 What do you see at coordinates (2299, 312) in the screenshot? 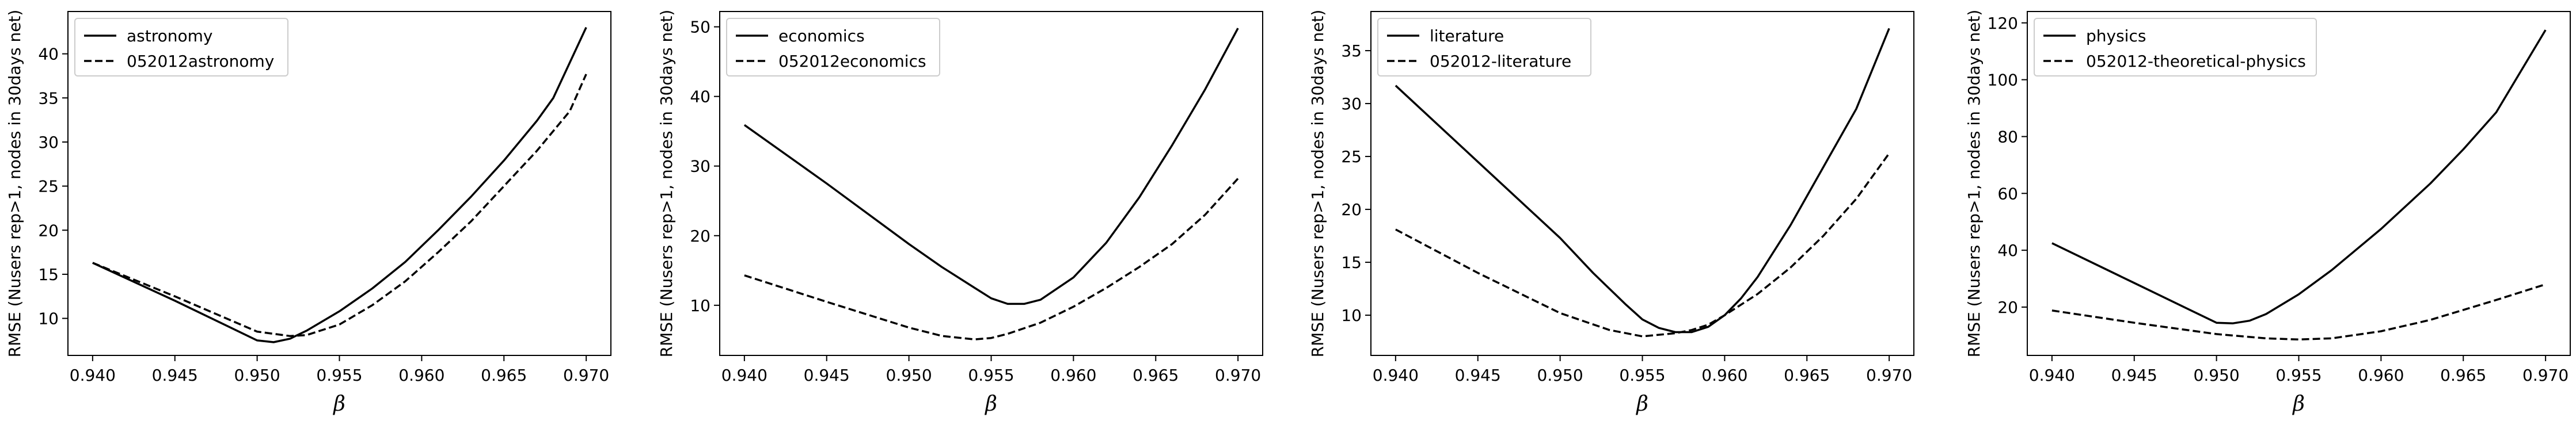
I see `series-line-052012-theoretical-physics` at bounding box center [2299, 312].